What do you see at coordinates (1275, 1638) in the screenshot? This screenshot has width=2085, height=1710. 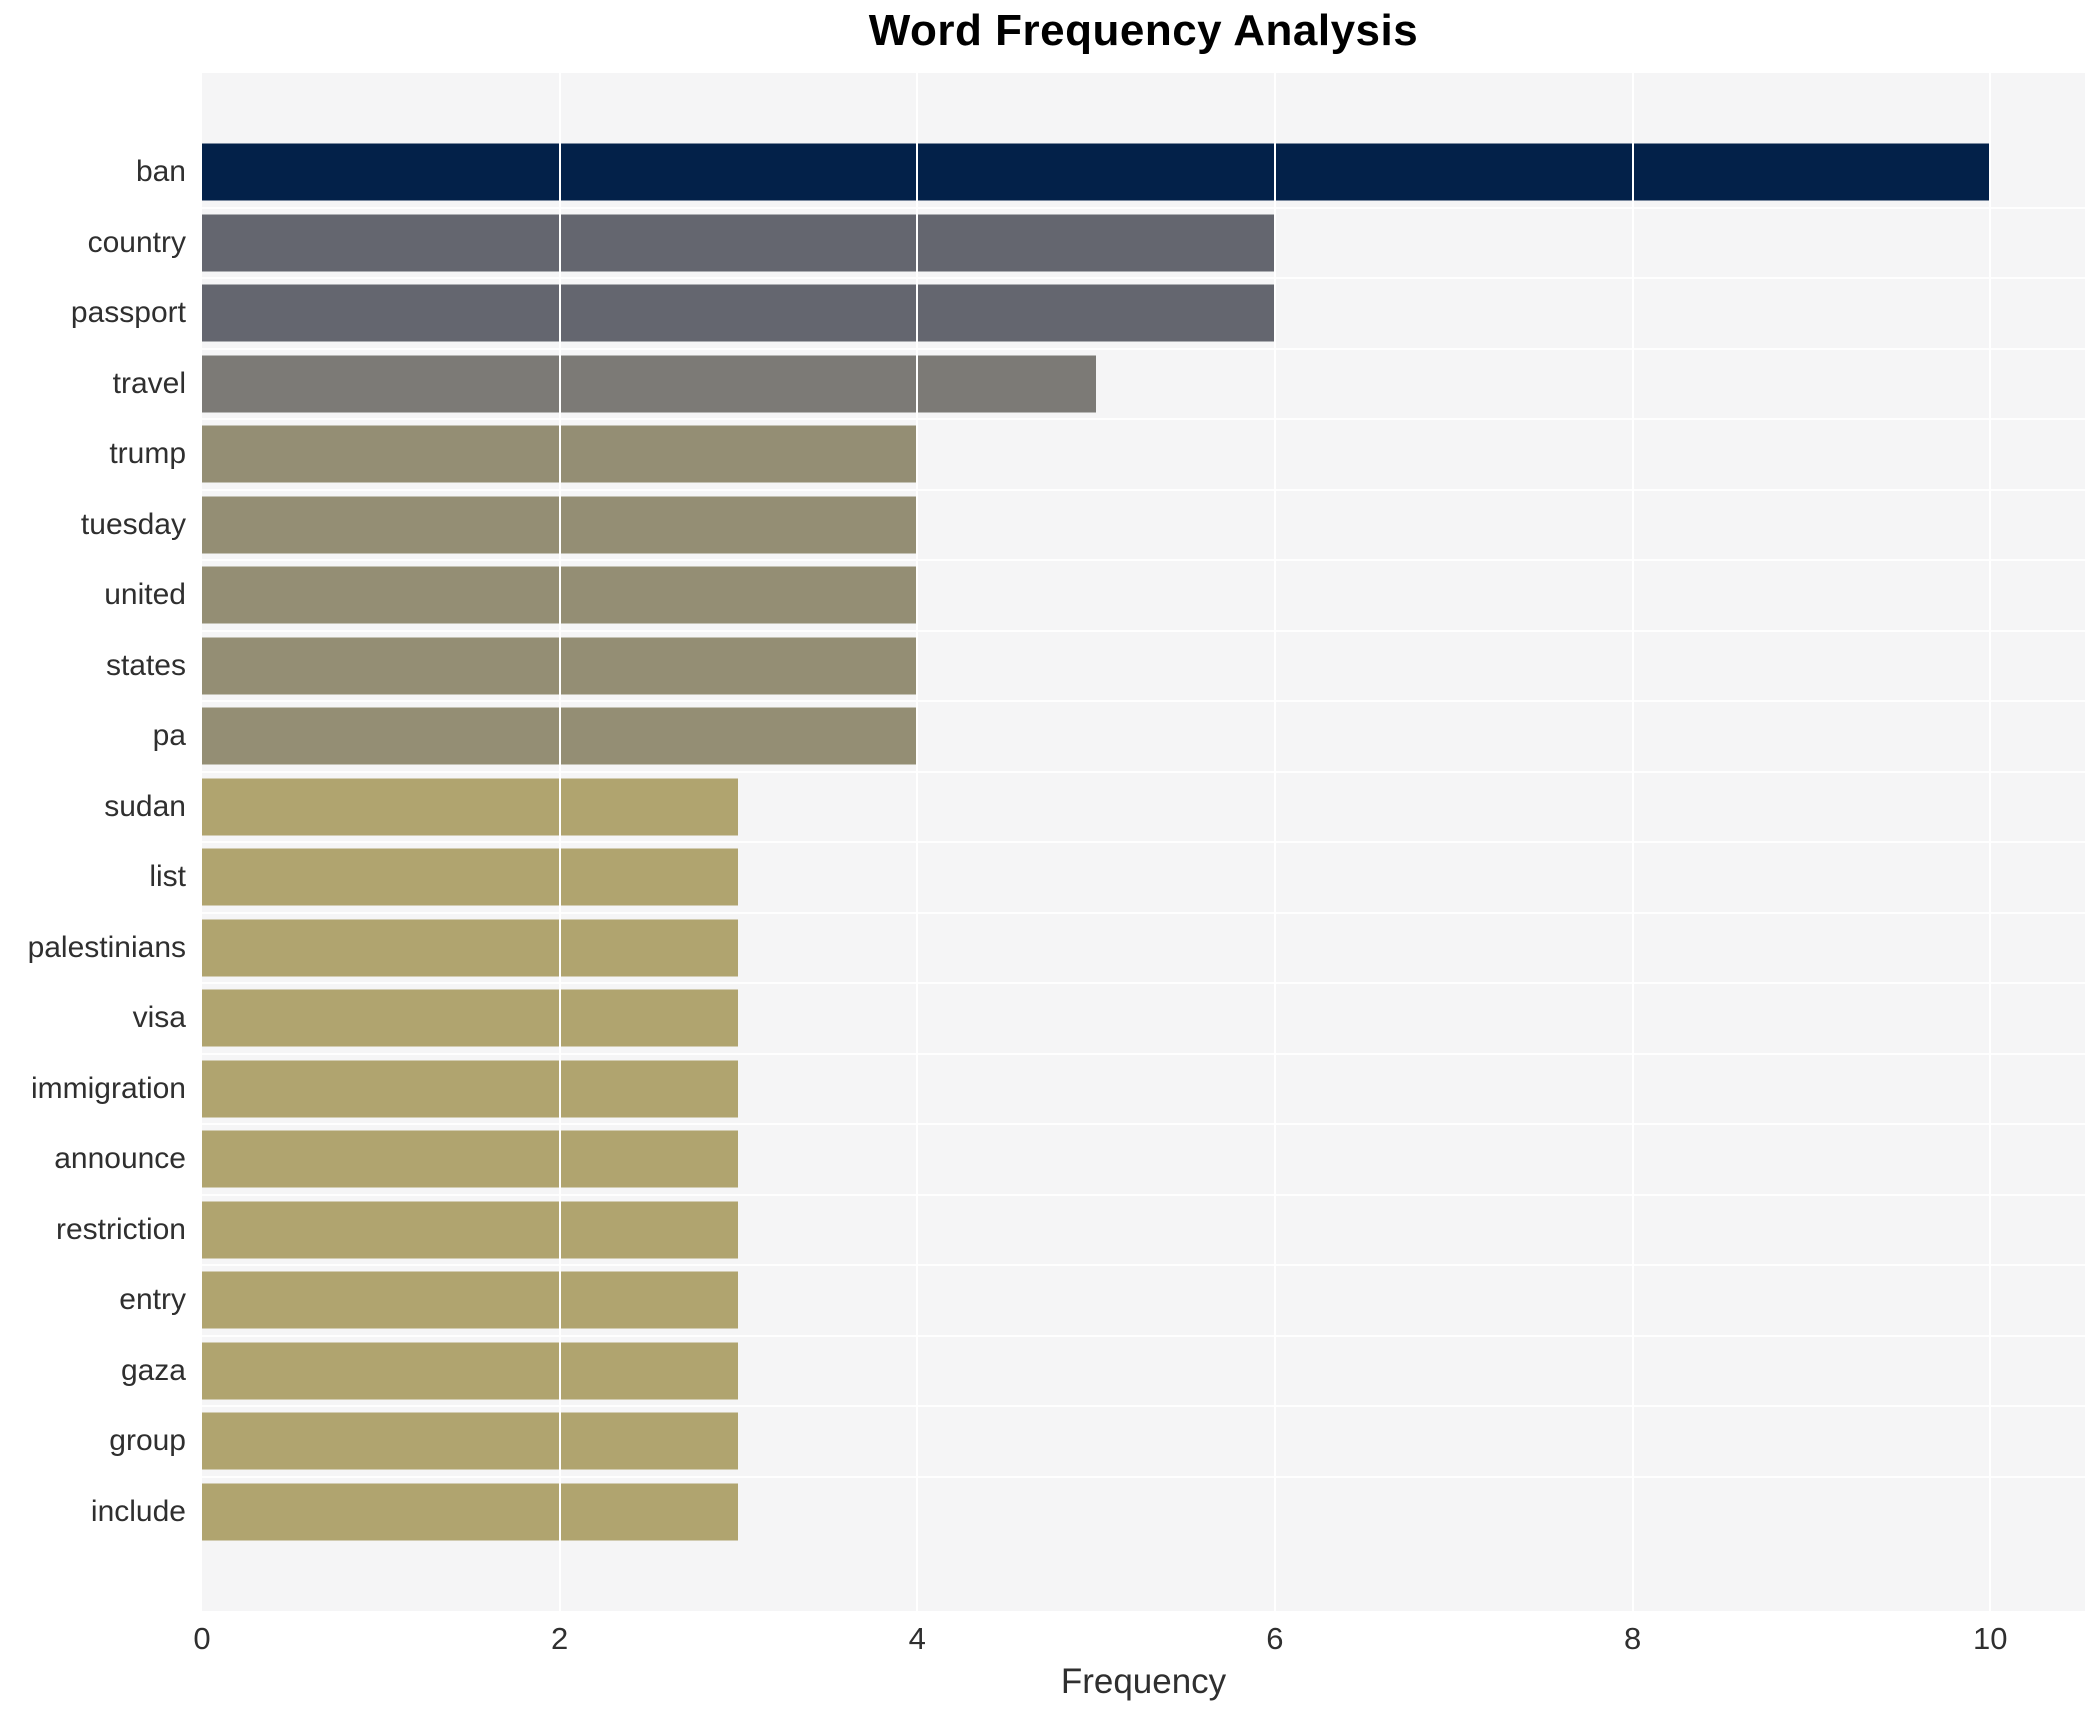 I see `x-tick-6: 6` at bounding box center [1275, 1638].